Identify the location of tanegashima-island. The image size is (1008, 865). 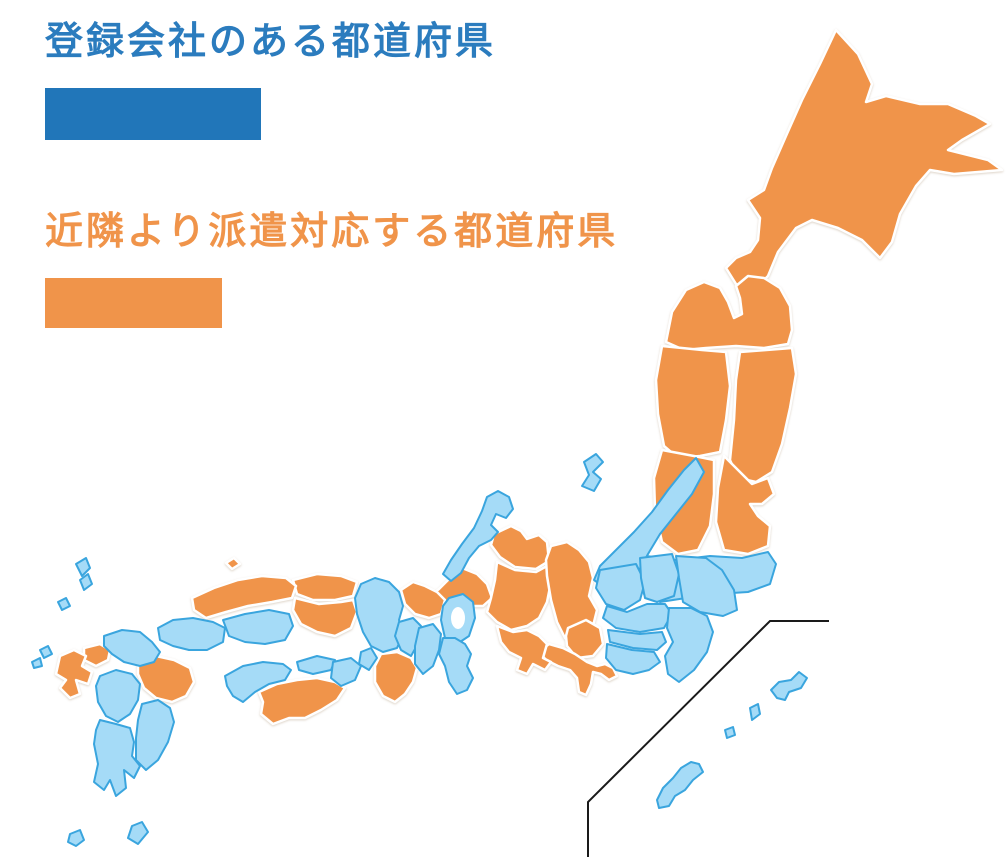
(138, 833).